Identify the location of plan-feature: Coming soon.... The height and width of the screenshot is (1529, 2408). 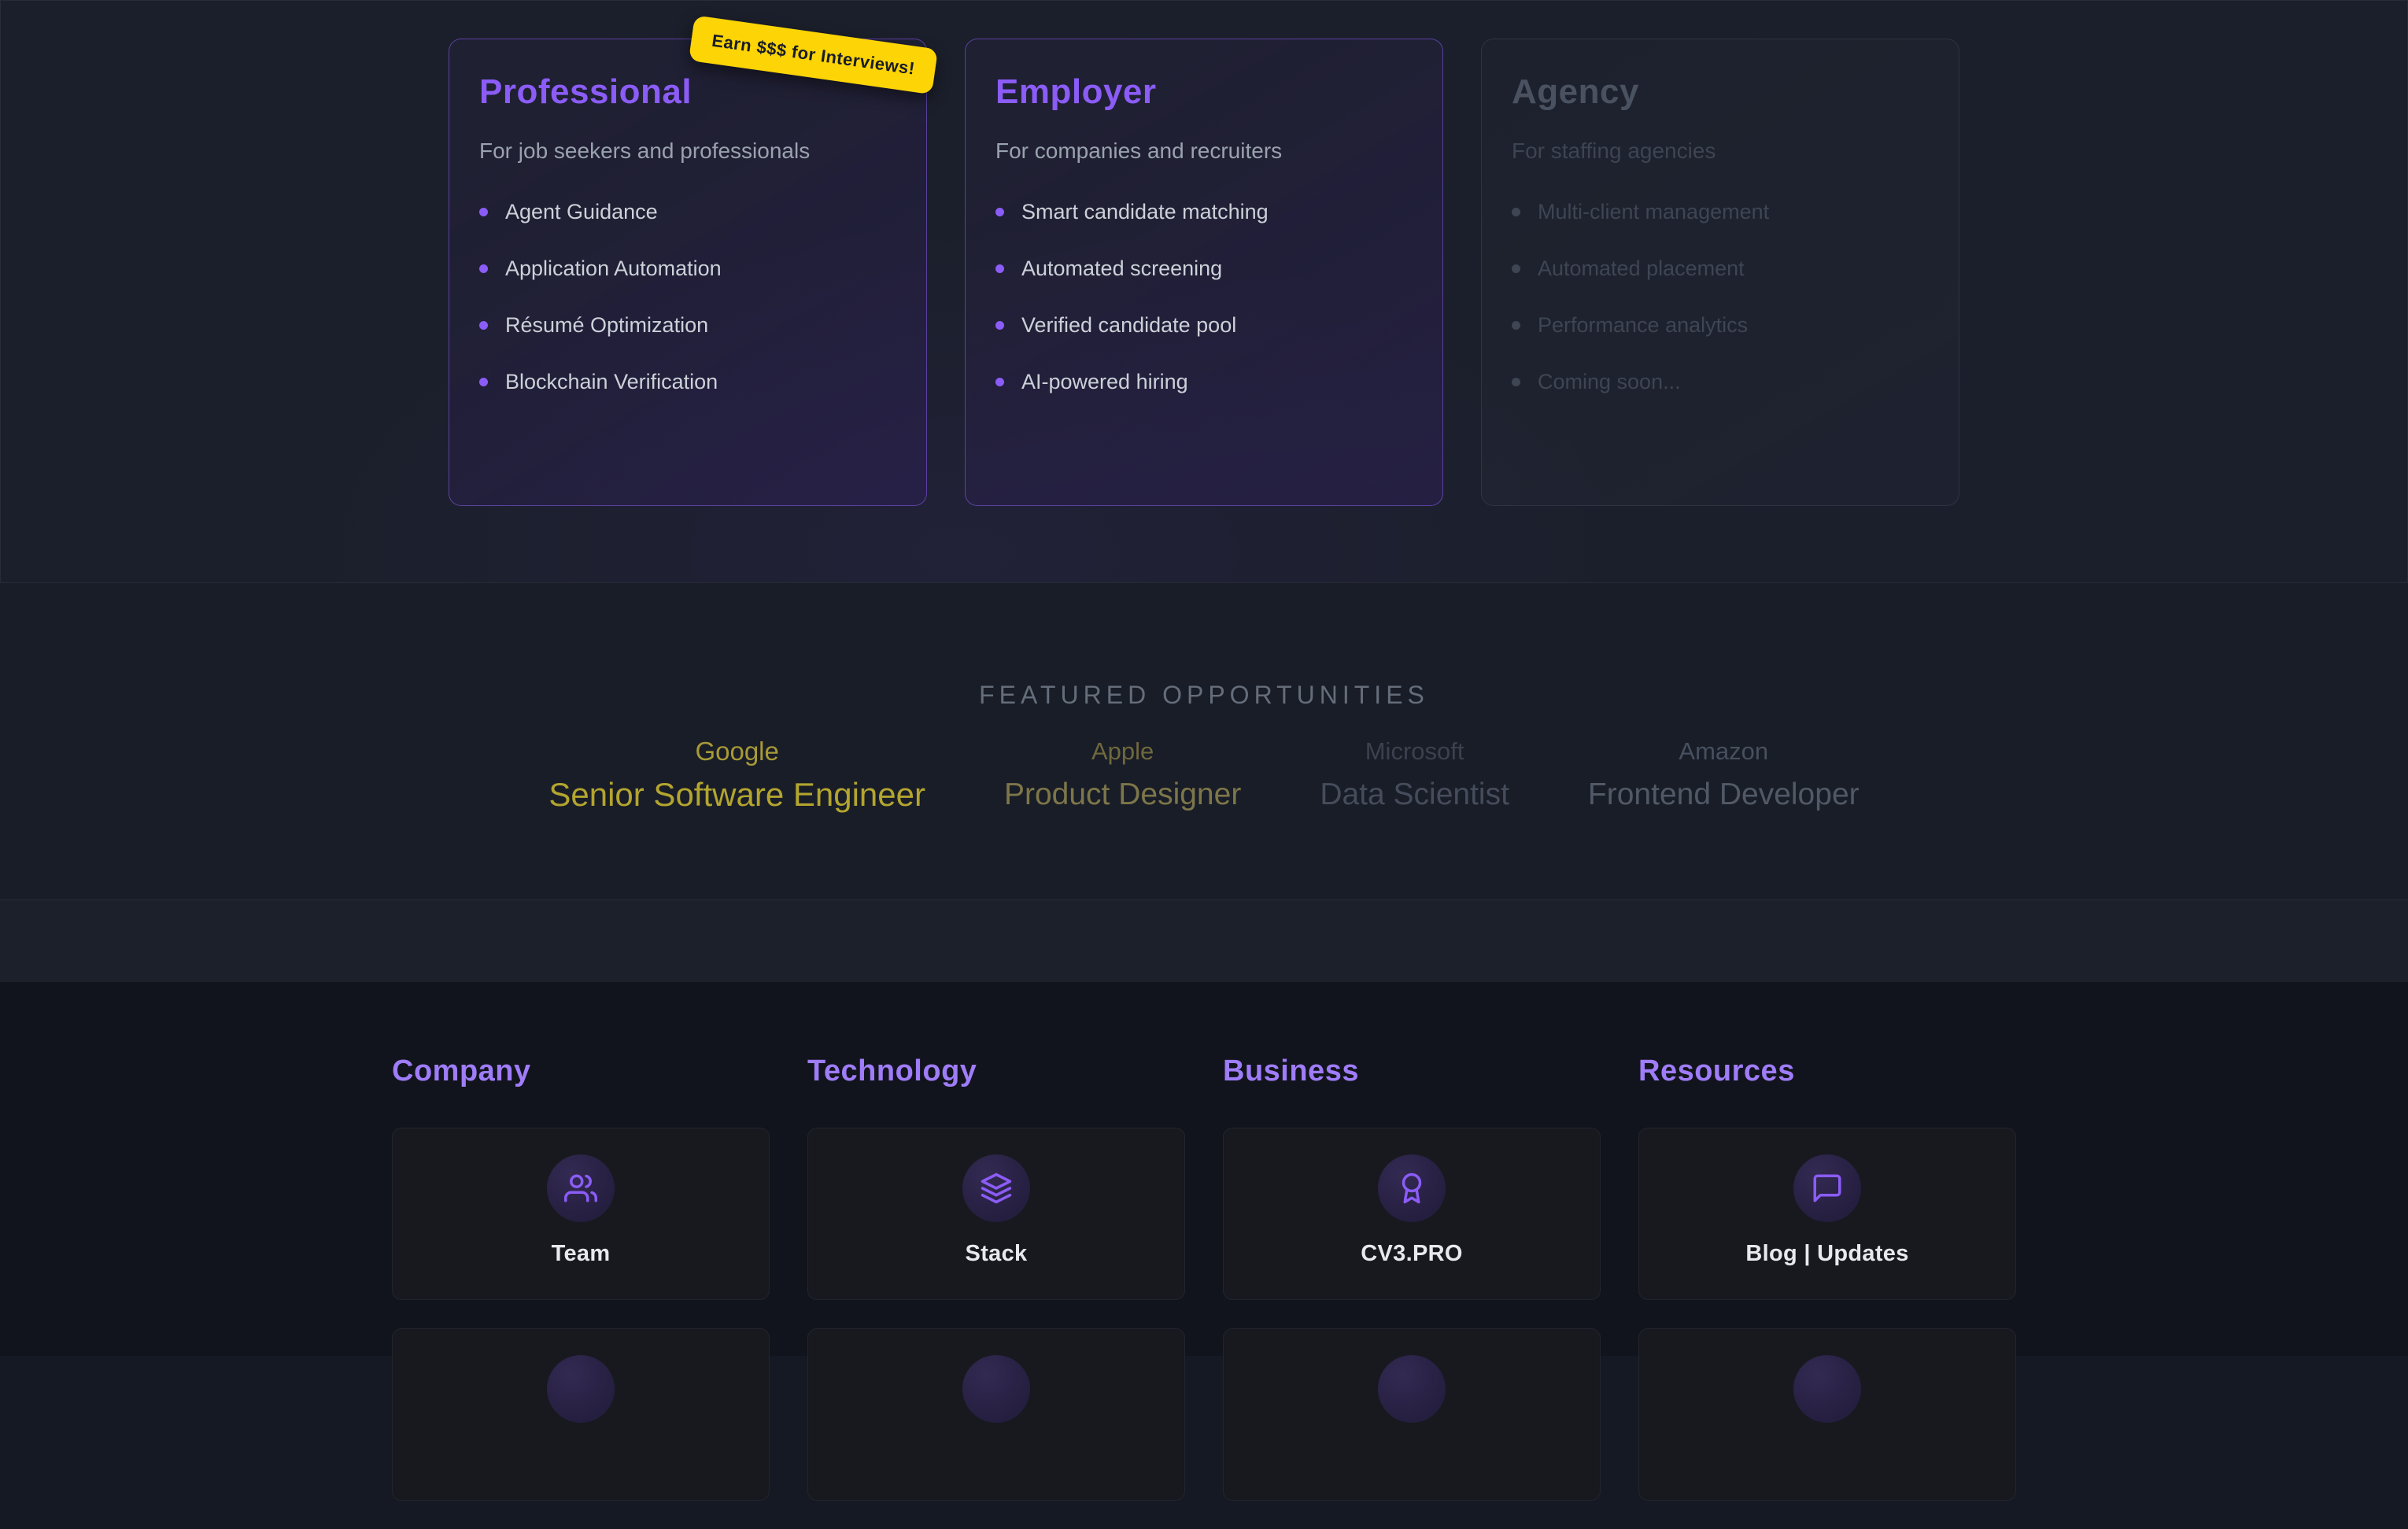
(1720, 382).